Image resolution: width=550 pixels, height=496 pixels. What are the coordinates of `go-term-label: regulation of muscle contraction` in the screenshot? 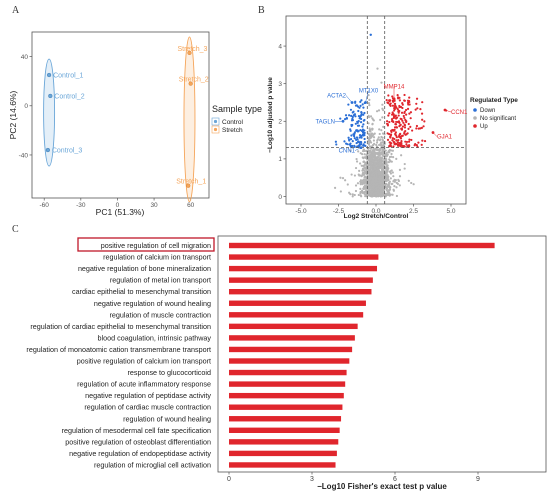 It's located at (160, 314).